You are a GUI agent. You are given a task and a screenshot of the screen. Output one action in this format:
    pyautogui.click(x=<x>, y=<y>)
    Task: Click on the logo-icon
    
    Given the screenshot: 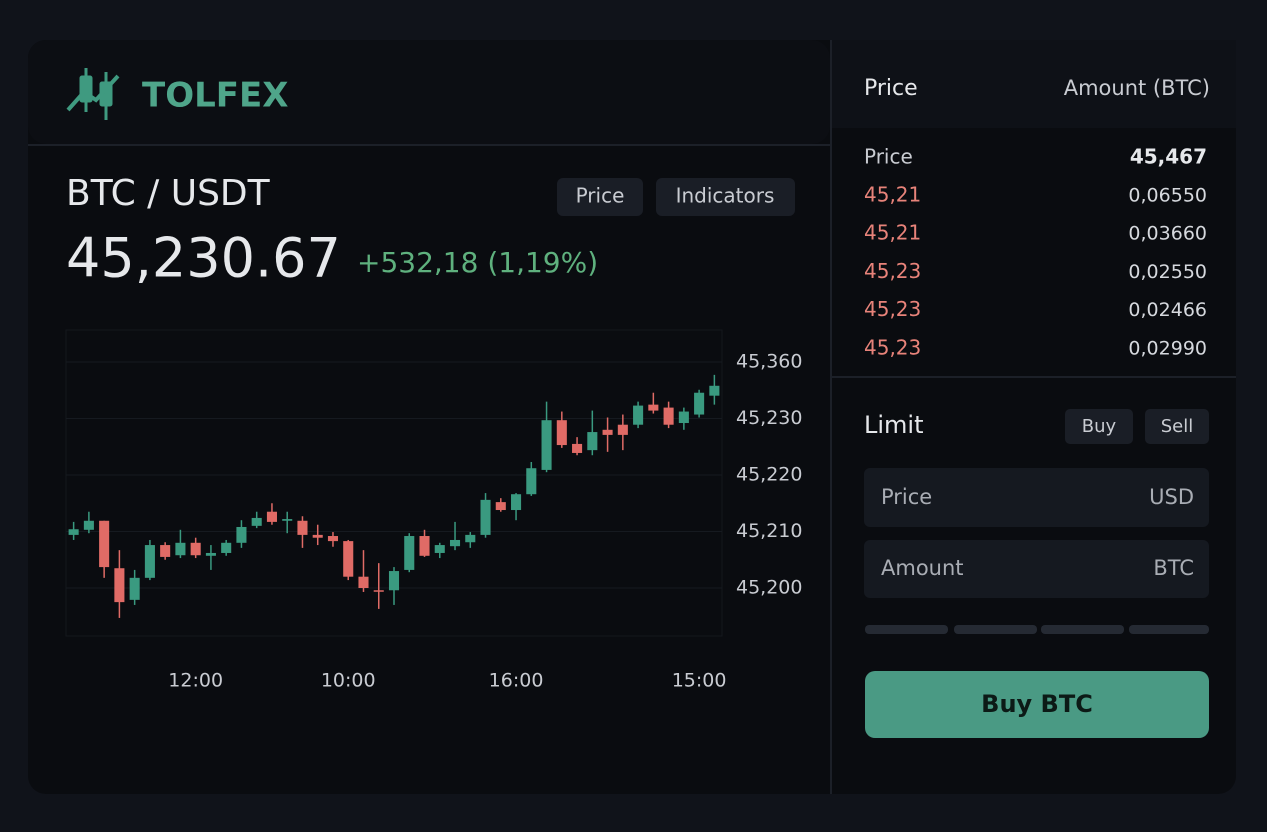 What is the action you would take?
    pyautogui.click(x=93, y=94)
    